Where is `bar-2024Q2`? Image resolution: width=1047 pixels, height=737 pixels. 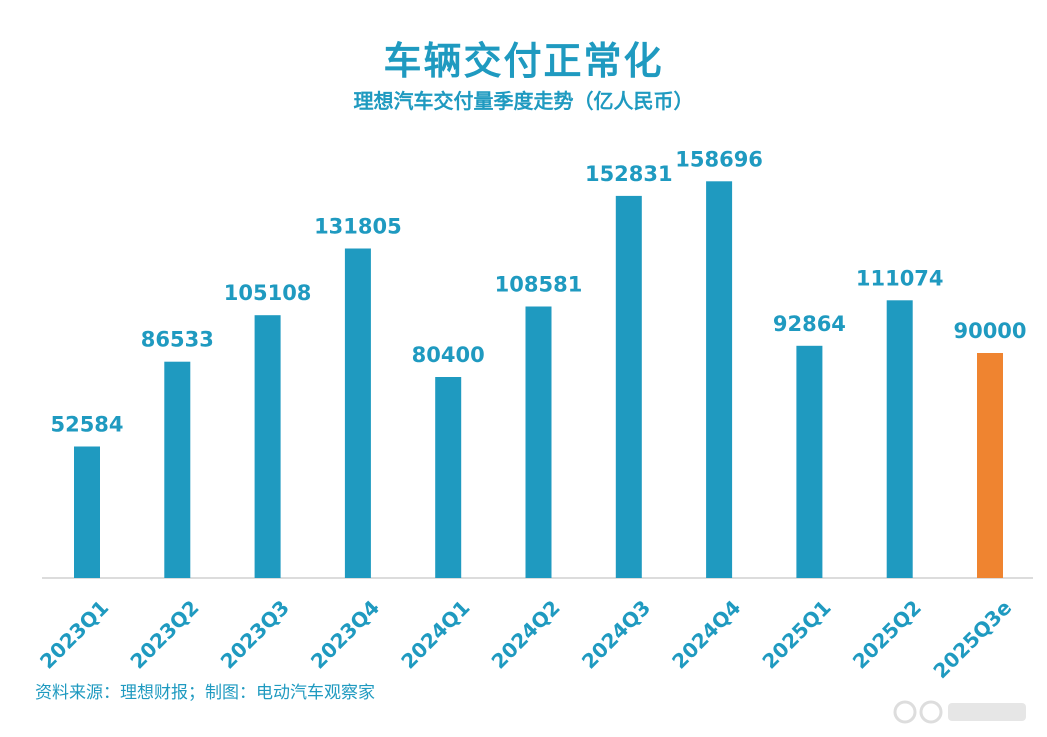
bar-2024Q2 is located at coordinates (538, 442).